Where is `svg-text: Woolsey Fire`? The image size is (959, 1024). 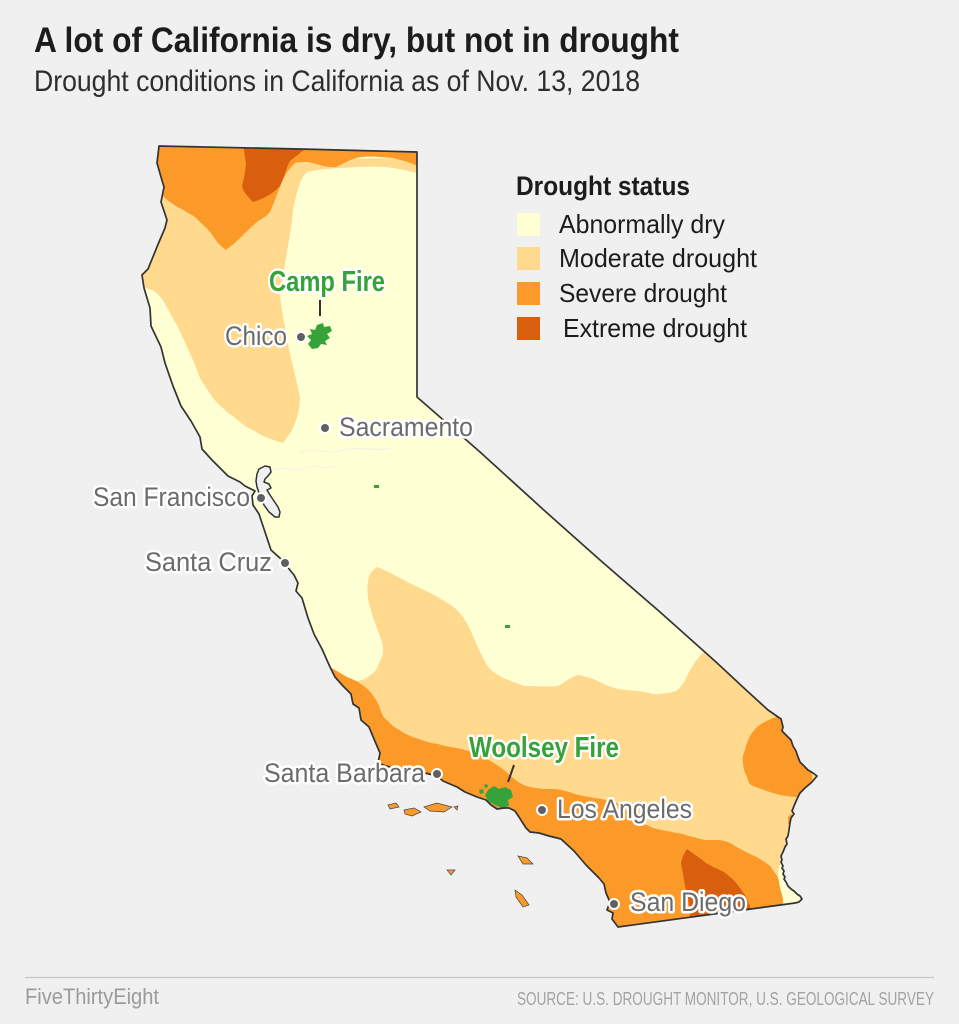
svg-text: Woolsey Fire is located at coordinates (544, 748).